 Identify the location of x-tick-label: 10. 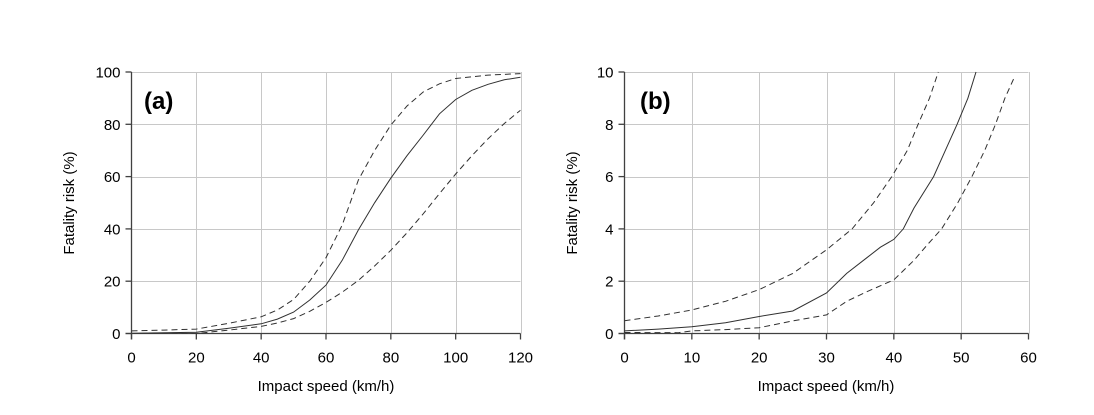
(691, 358).